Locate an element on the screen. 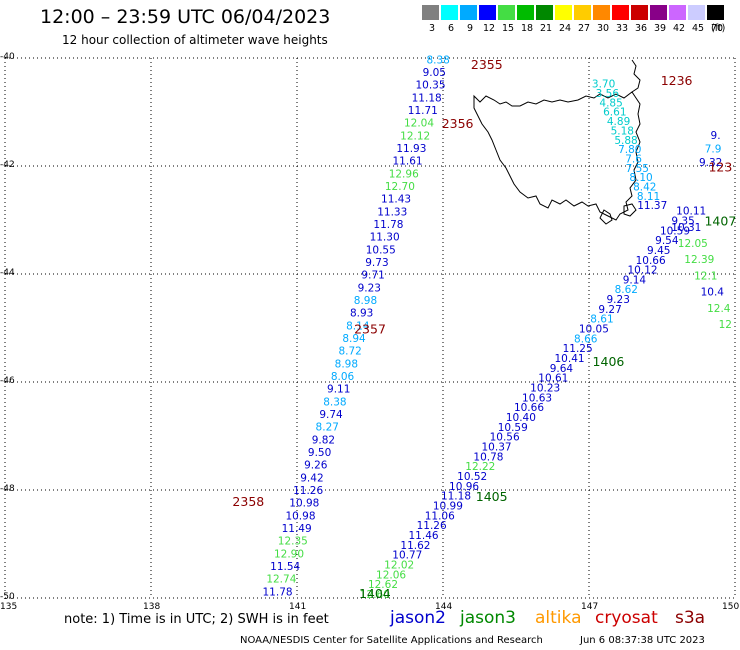 The width and height of the screenshot is (740, 650). wave-height-value: 8.10 is located at coordinates (640, 178).